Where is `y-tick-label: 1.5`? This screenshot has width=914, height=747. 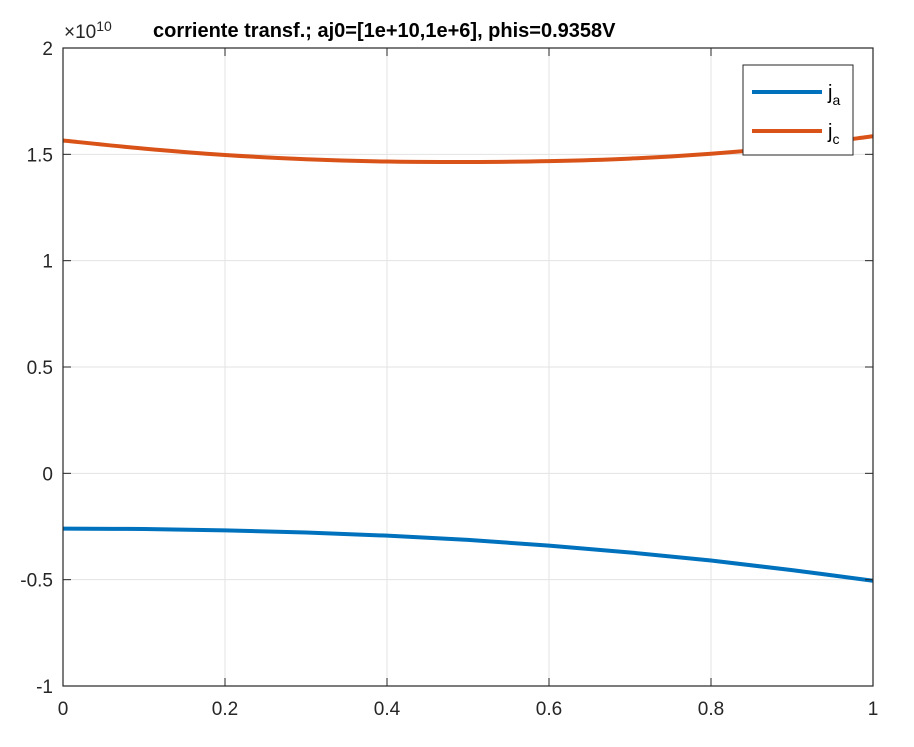
y-tick-label: 1.5 is located at coordinates (40, 155).